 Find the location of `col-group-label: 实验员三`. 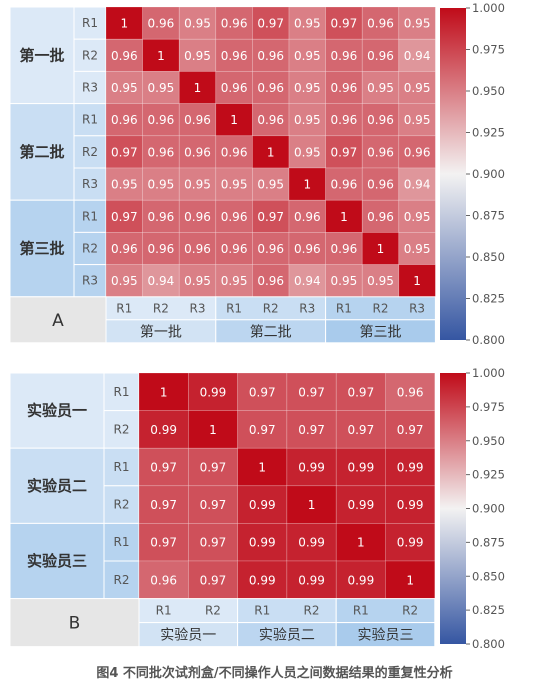

col-group-label: 实验员三 is located at coordinates (386, 636).